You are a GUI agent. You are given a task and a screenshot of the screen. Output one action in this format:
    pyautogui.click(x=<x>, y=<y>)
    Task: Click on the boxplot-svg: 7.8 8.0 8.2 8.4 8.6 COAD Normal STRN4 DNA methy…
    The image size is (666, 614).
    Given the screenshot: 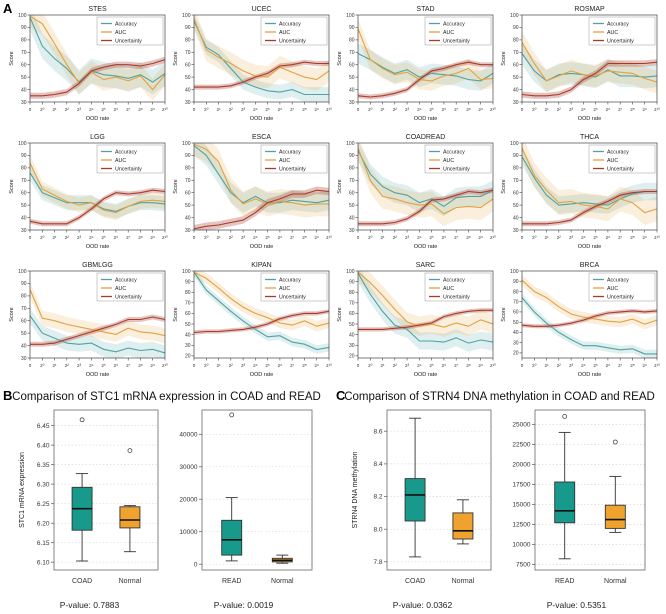 What is the action you would take?
    pyautogui.click(x=423, y=502)
    